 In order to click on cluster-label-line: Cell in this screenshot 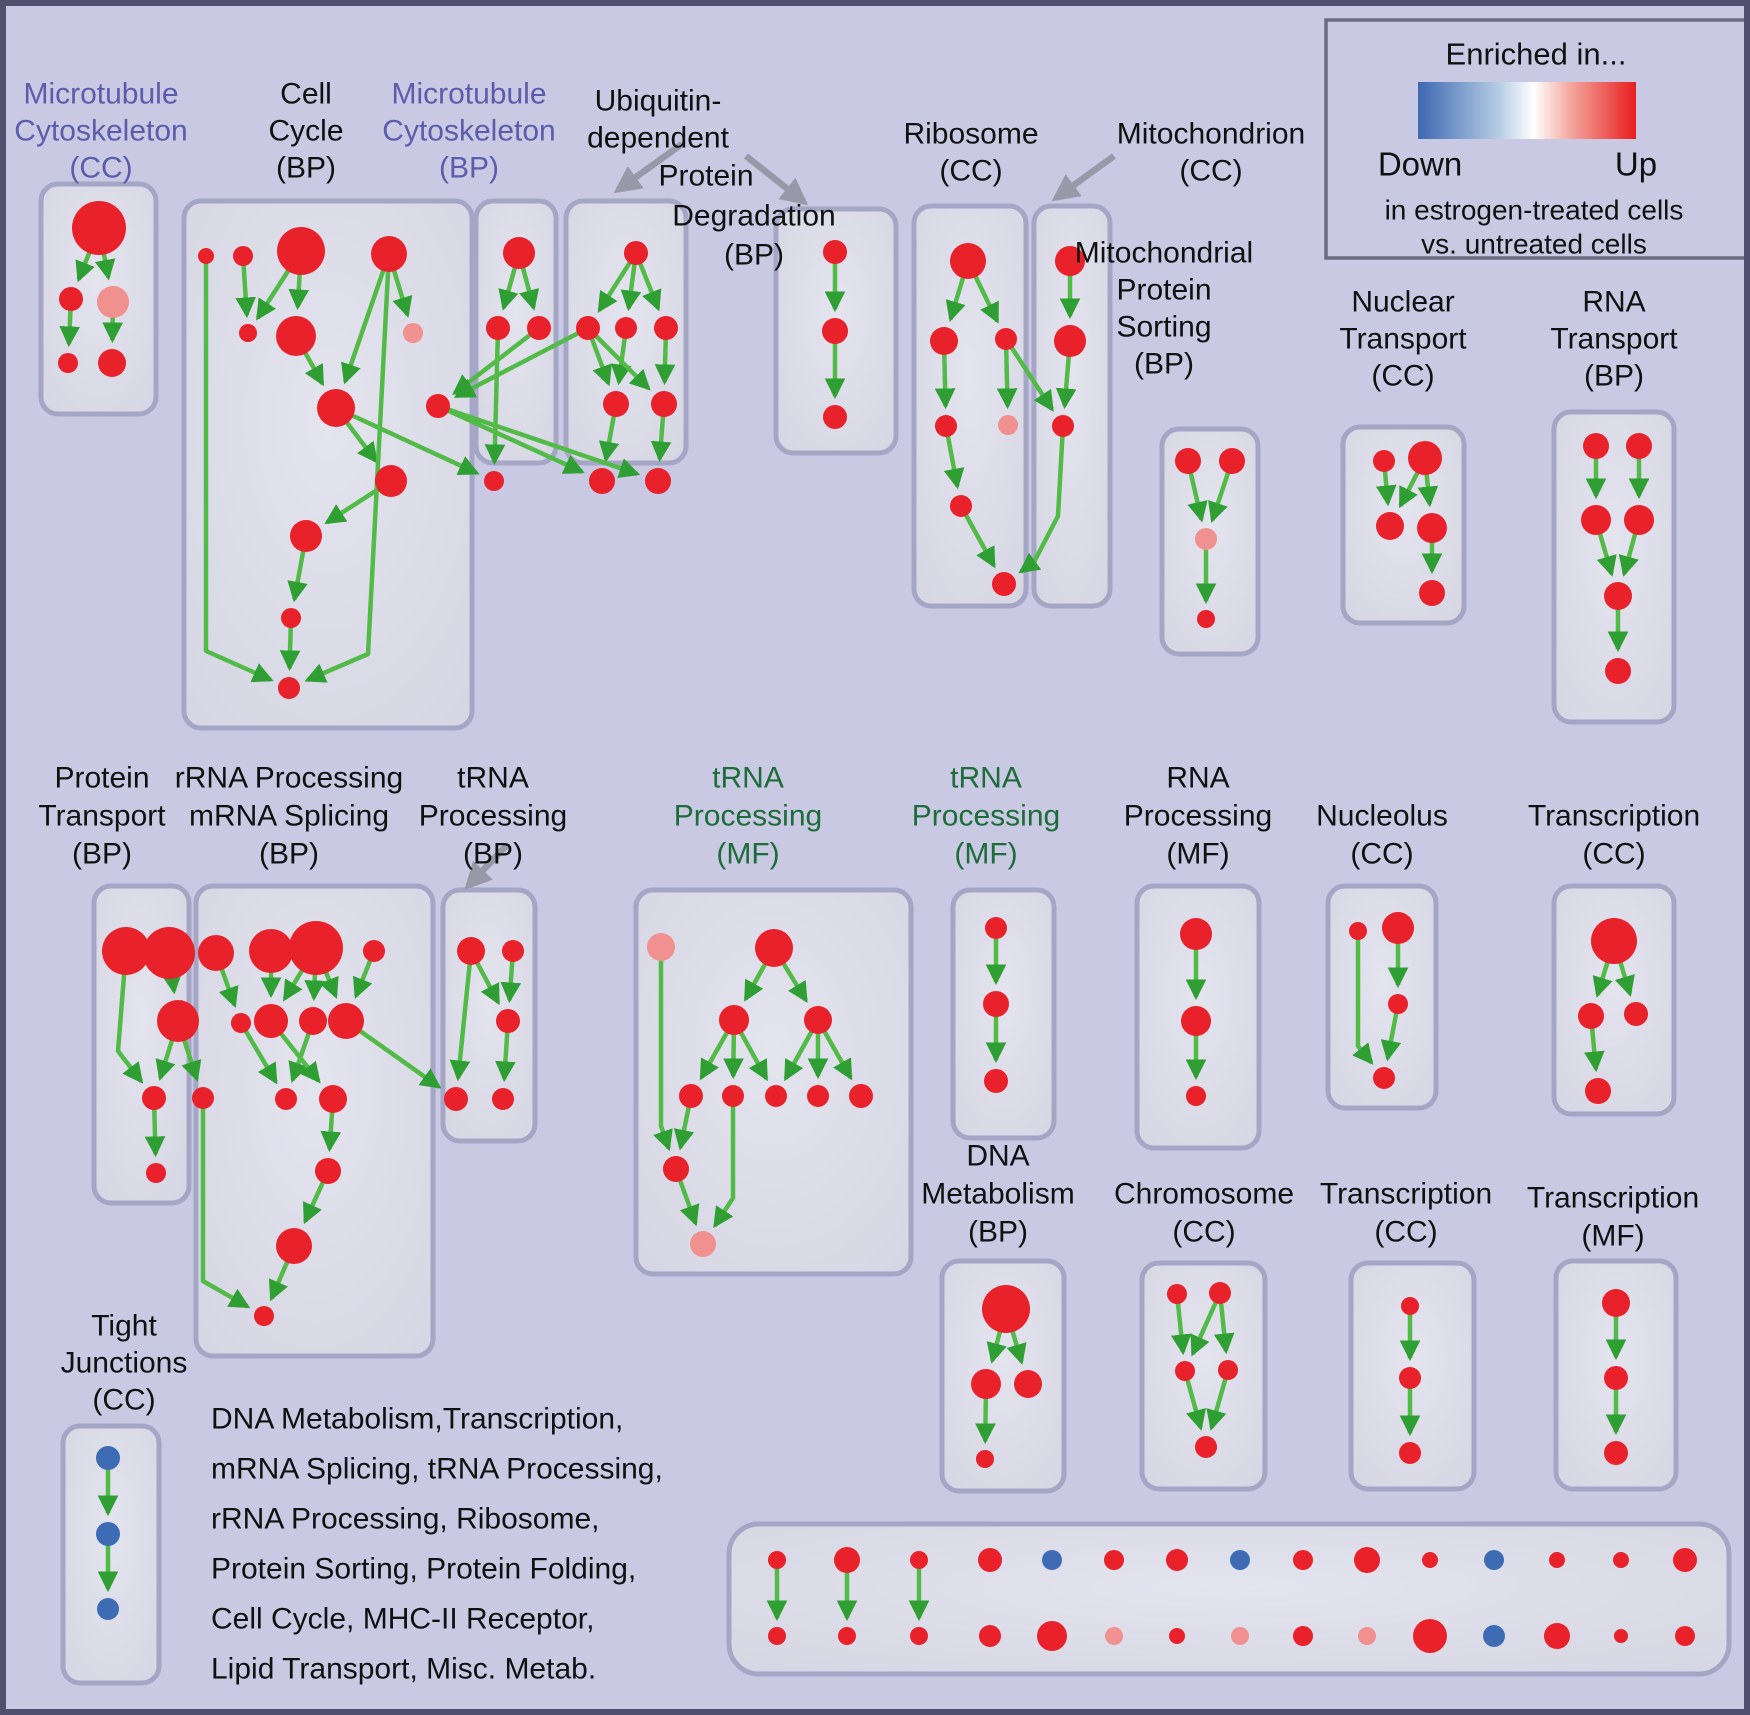, I will do `click(306, 94)`.